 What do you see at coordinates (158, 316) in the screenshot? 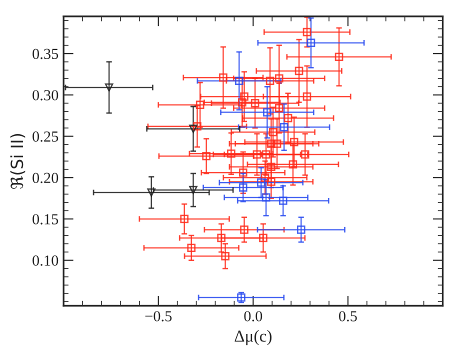
I see `x-tick-label: −0.5` at bounding box center [158, 316].